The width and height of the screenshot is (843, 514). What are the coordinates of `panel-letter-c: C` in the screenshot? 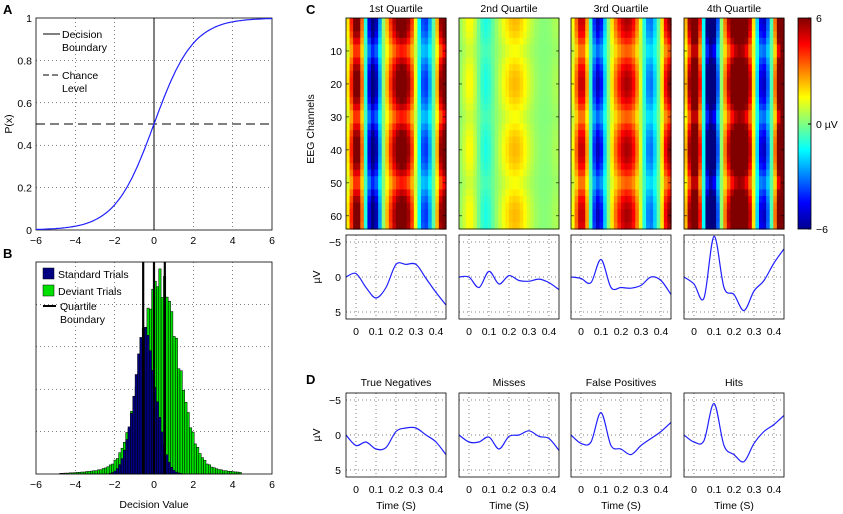 It's located at (311, 9).